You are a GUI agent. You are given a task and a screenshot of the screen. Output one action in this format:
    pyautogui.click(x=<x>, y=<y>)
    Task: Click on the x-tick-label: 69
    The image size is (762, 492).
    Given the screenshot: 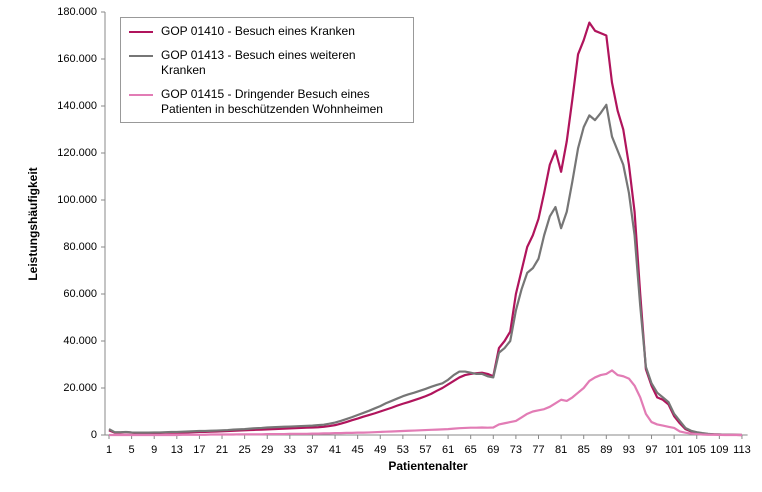 What is the action you would take?
    pyautogui.click(x=493, y=450)
    